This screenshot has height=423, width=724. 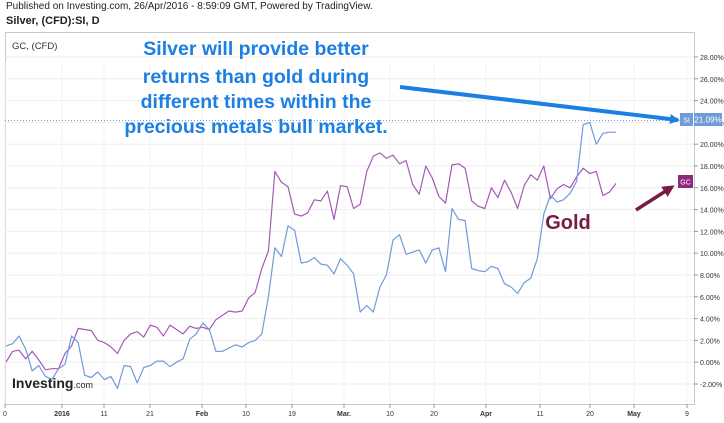 What do you see at coordinates (711, 385) in the screenshot?
I see `y-tick-label: -2.00%` at bounding box center [711, 385].